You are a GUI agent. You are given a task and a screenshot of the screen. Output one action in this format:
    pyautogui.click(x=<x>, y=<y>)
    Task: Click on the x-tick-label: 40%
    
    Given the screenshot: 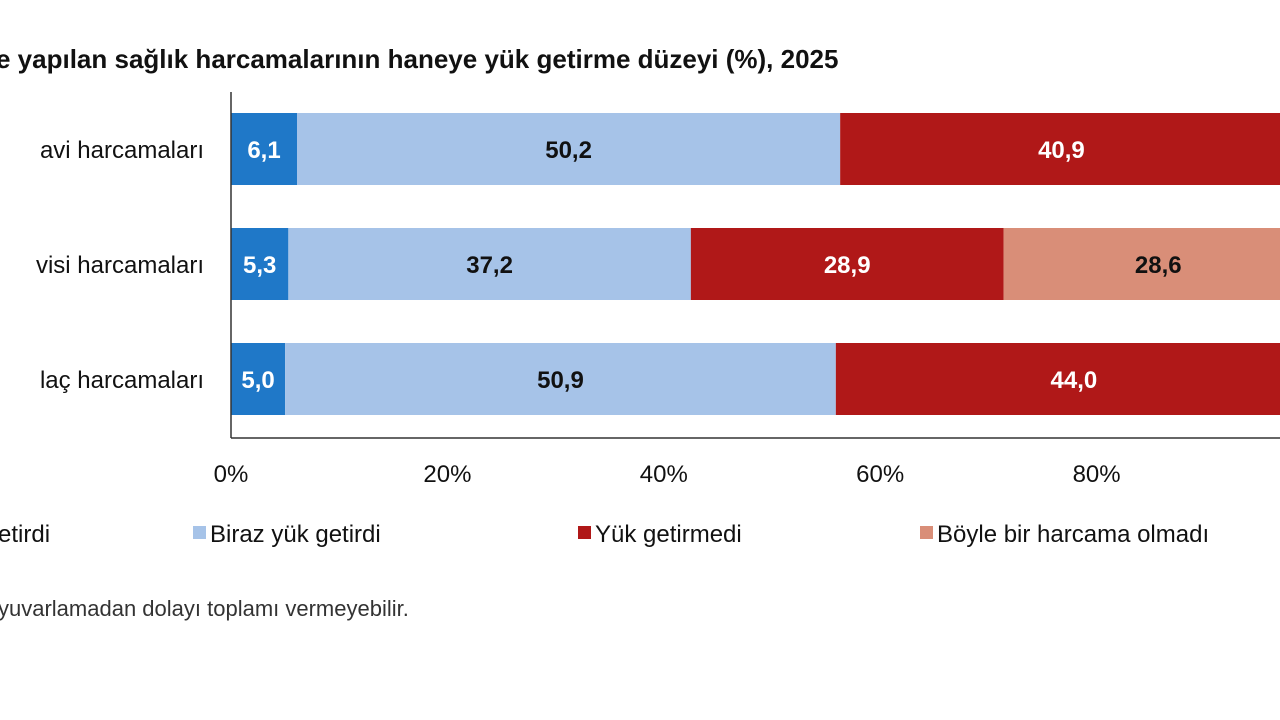 What is the action you would take?
    pyautogui.click(x=664, y=474)
    